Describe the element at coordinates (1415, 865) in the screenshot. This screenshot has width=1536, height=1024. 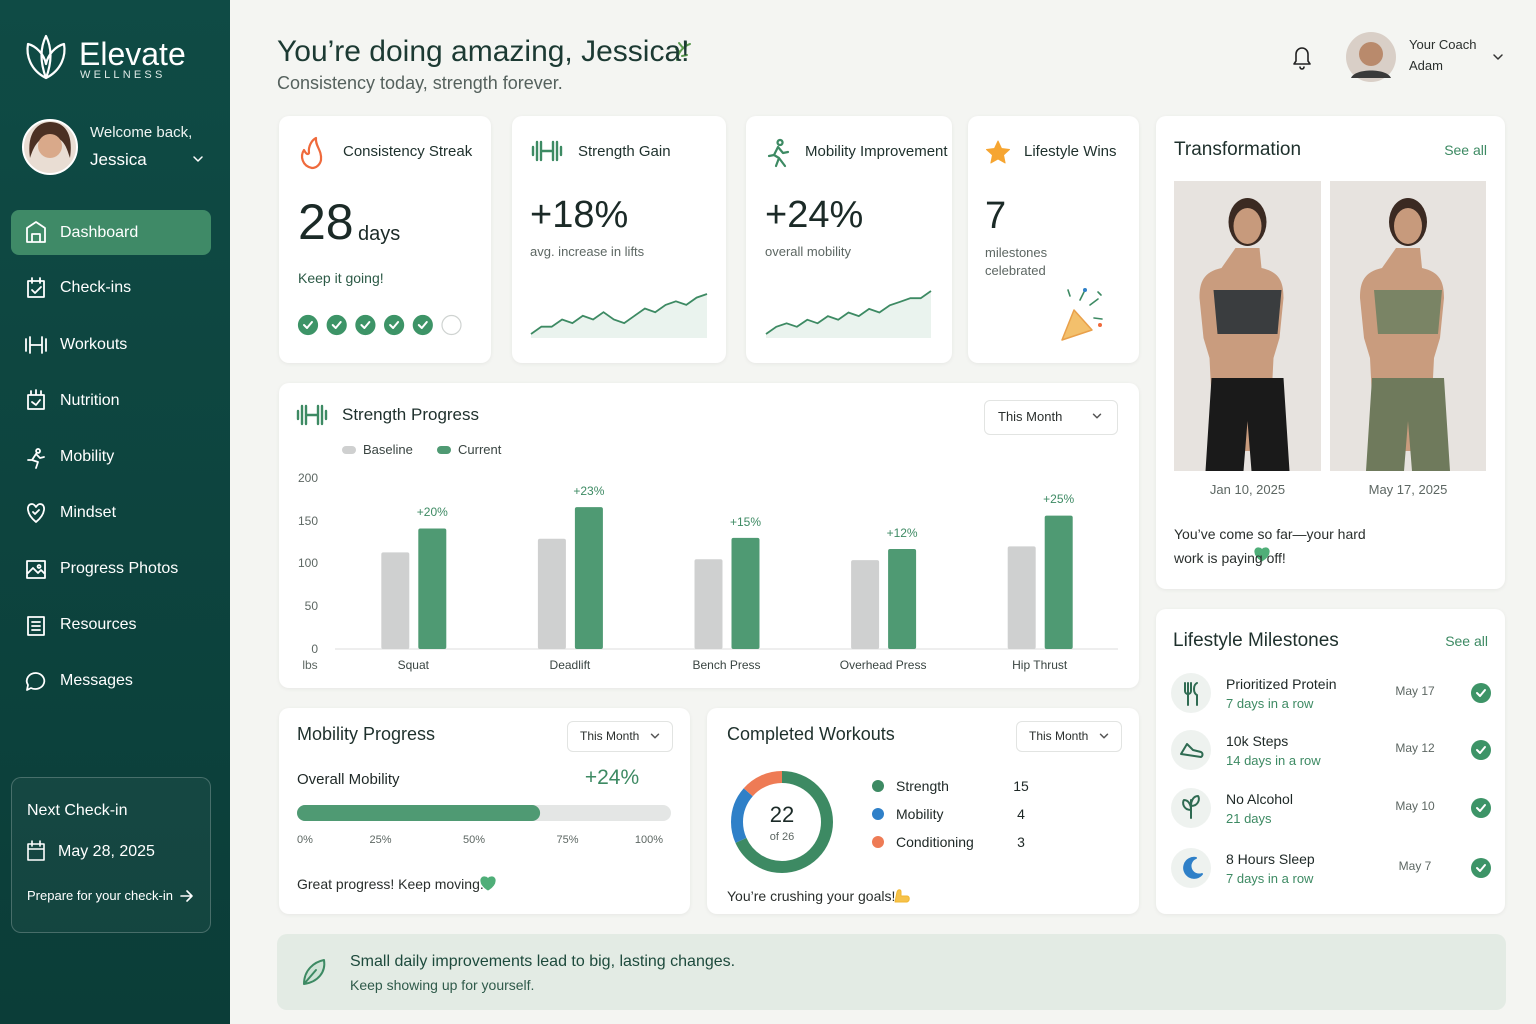
I see `milestone-date: May 7` at that location.